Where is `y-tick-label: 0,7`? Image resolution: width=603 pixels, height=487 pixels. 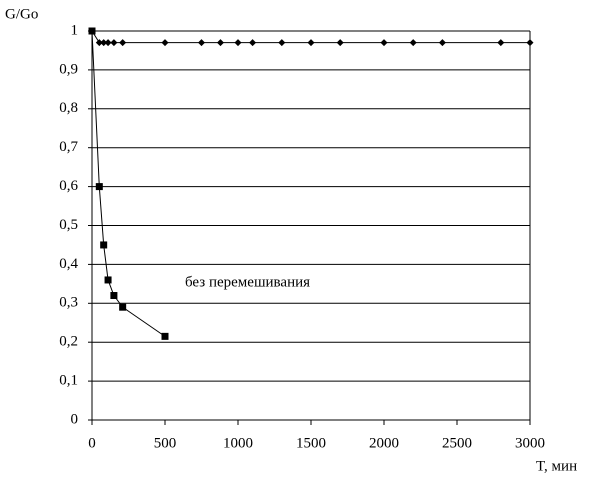 y-tick-label: 0,7 is located at coordinates (68, 147).